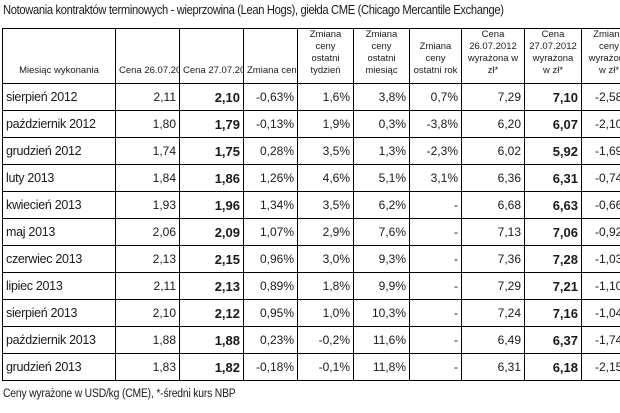  Describe the element at coordinates (553, 232) in the screenshot. I see `value-cell: 7,06` at that location.